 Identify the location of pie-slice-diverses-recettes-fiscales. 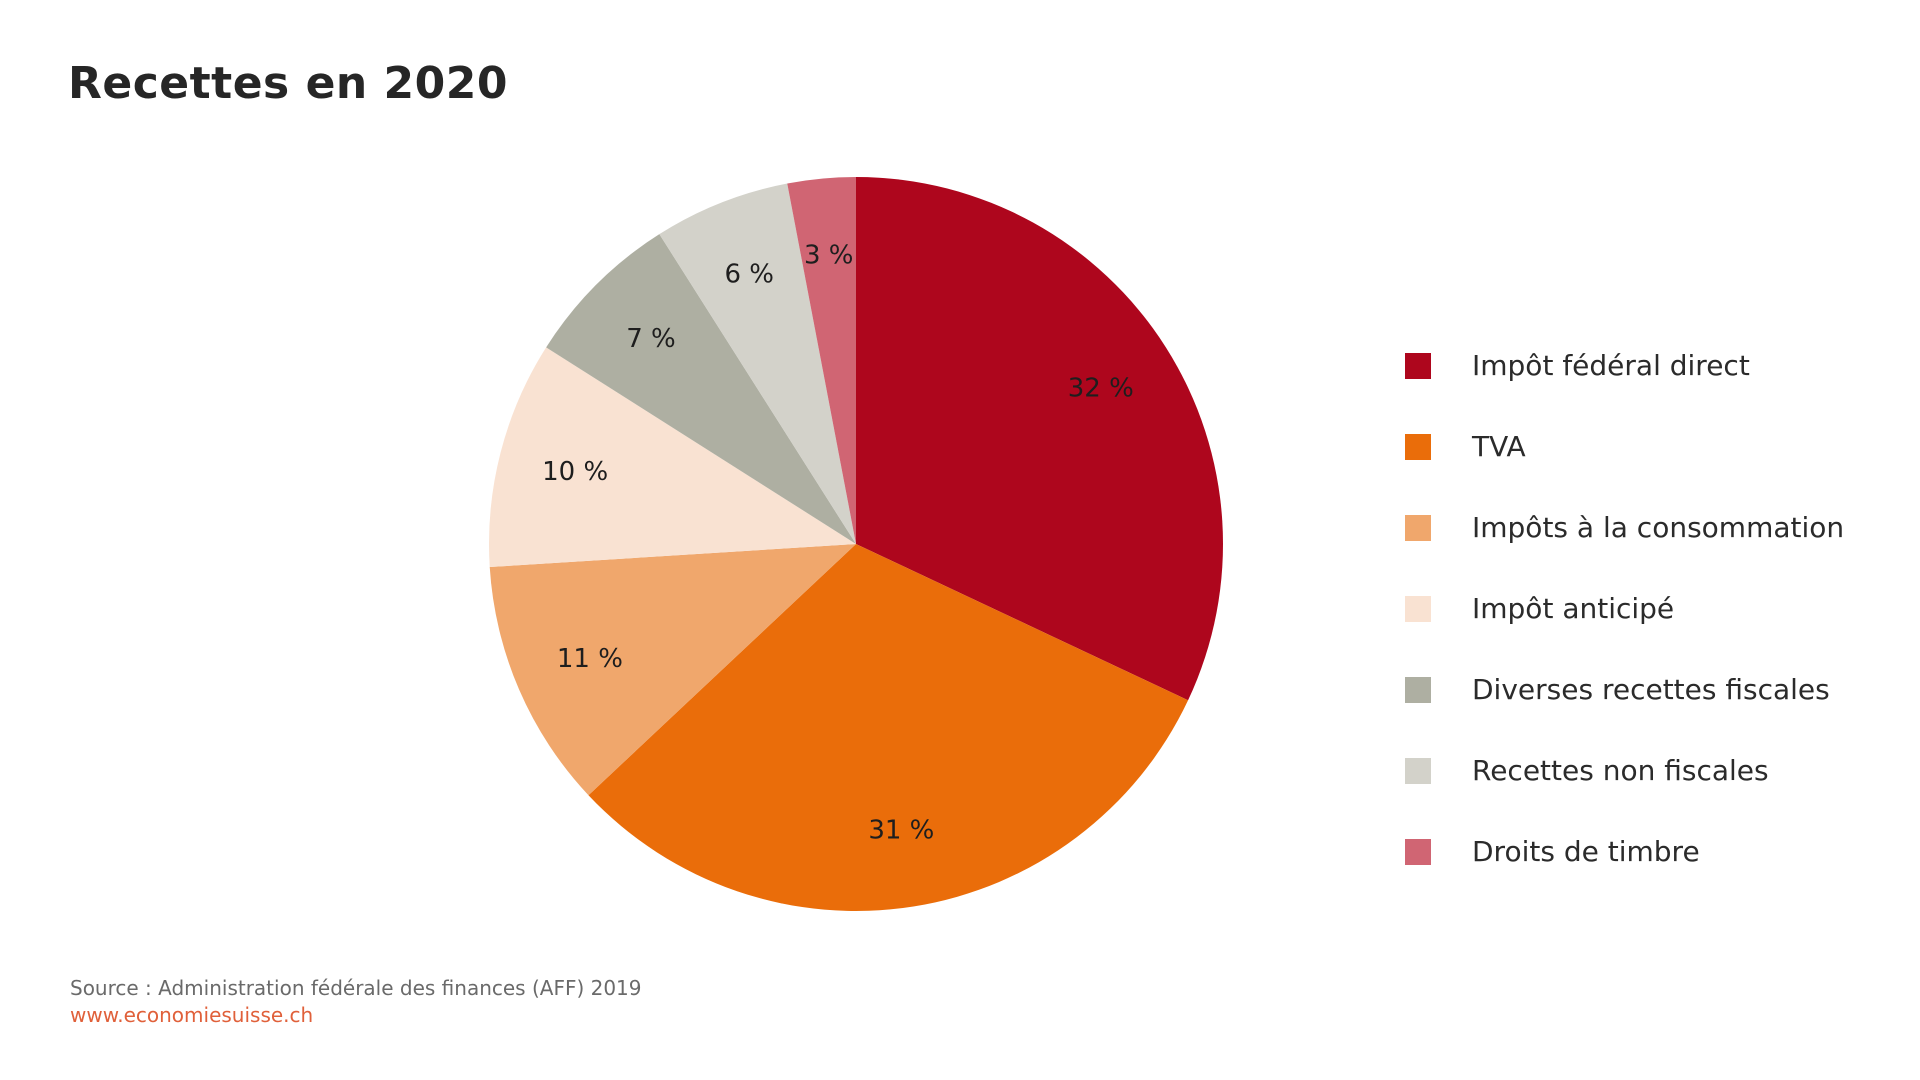
(701, 389).